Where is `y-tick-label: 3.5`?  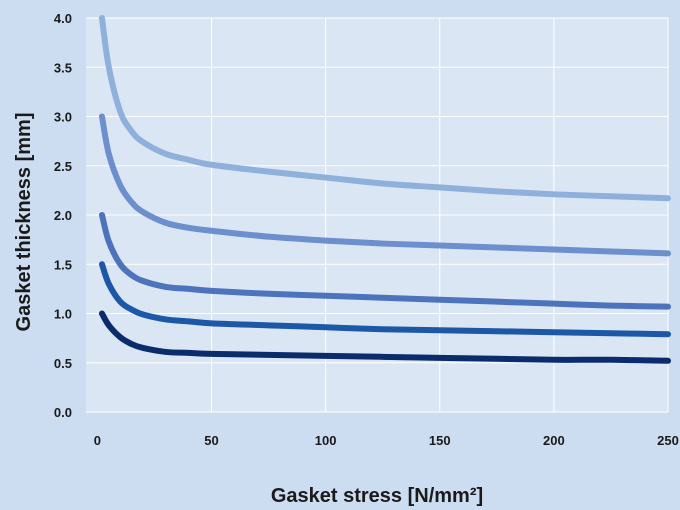
y-tick-label: 3.5 is located at coordinates (63, 67).